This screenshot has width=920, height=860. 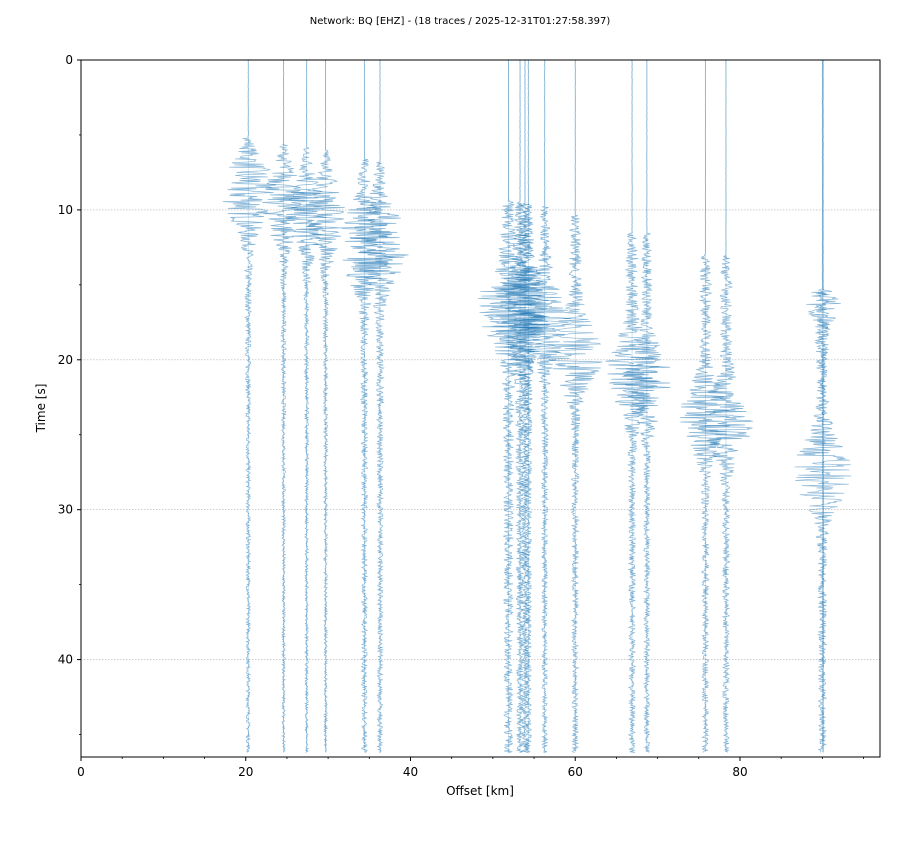 What do you see at coordinates (41, 409) in the screenshot?
I see `y-axis-label: Time [s]` at bounding box center [41, 409].